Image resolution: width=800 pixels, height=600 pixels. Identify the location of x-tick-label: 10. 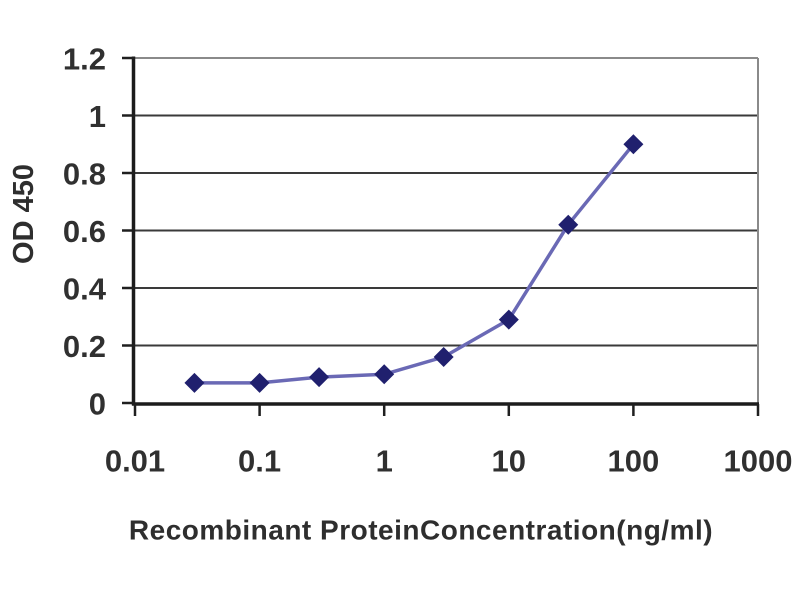
(509, 461).